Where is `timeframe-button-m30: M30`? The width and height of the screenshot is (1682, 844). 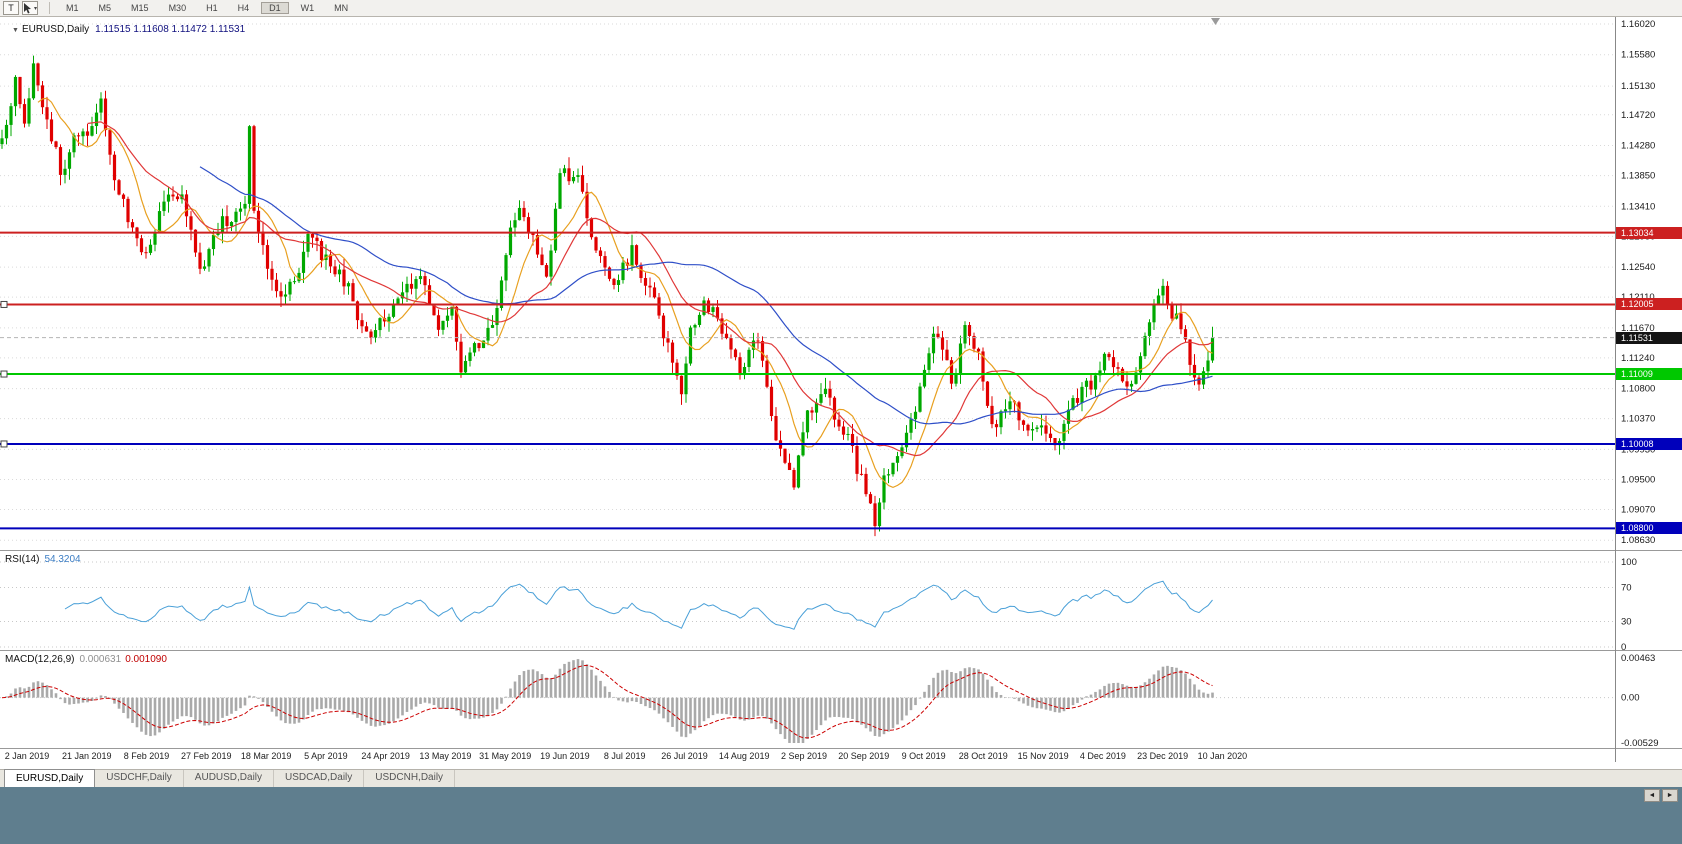
timeframe-button-m30: M30 is located at coordinates (177, 8).